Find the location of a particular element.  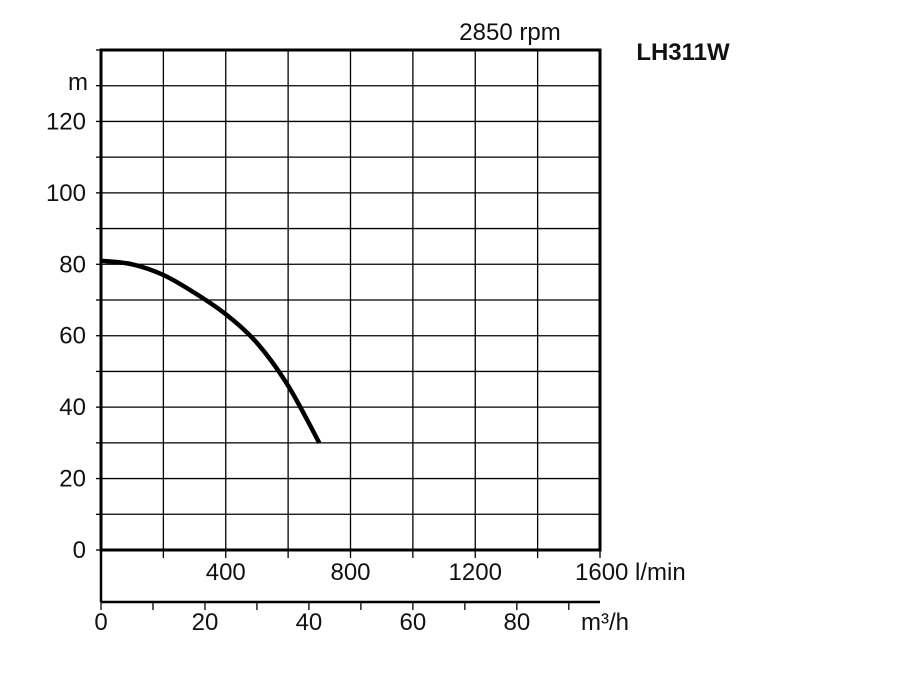

pump-curve-line is located at coordinates (211, 351).